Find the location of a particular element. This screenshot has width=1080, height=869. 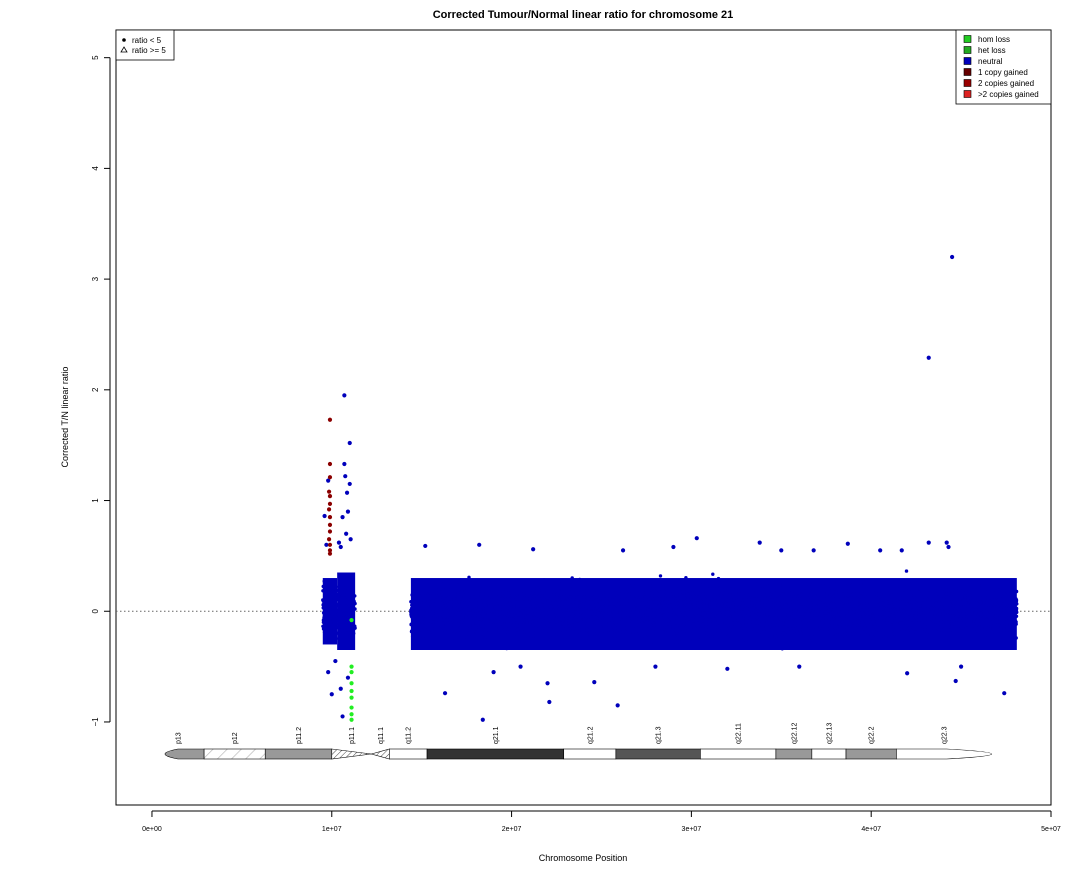

x-axis-label: Chromosome Position is located at coordinates (583, 858).